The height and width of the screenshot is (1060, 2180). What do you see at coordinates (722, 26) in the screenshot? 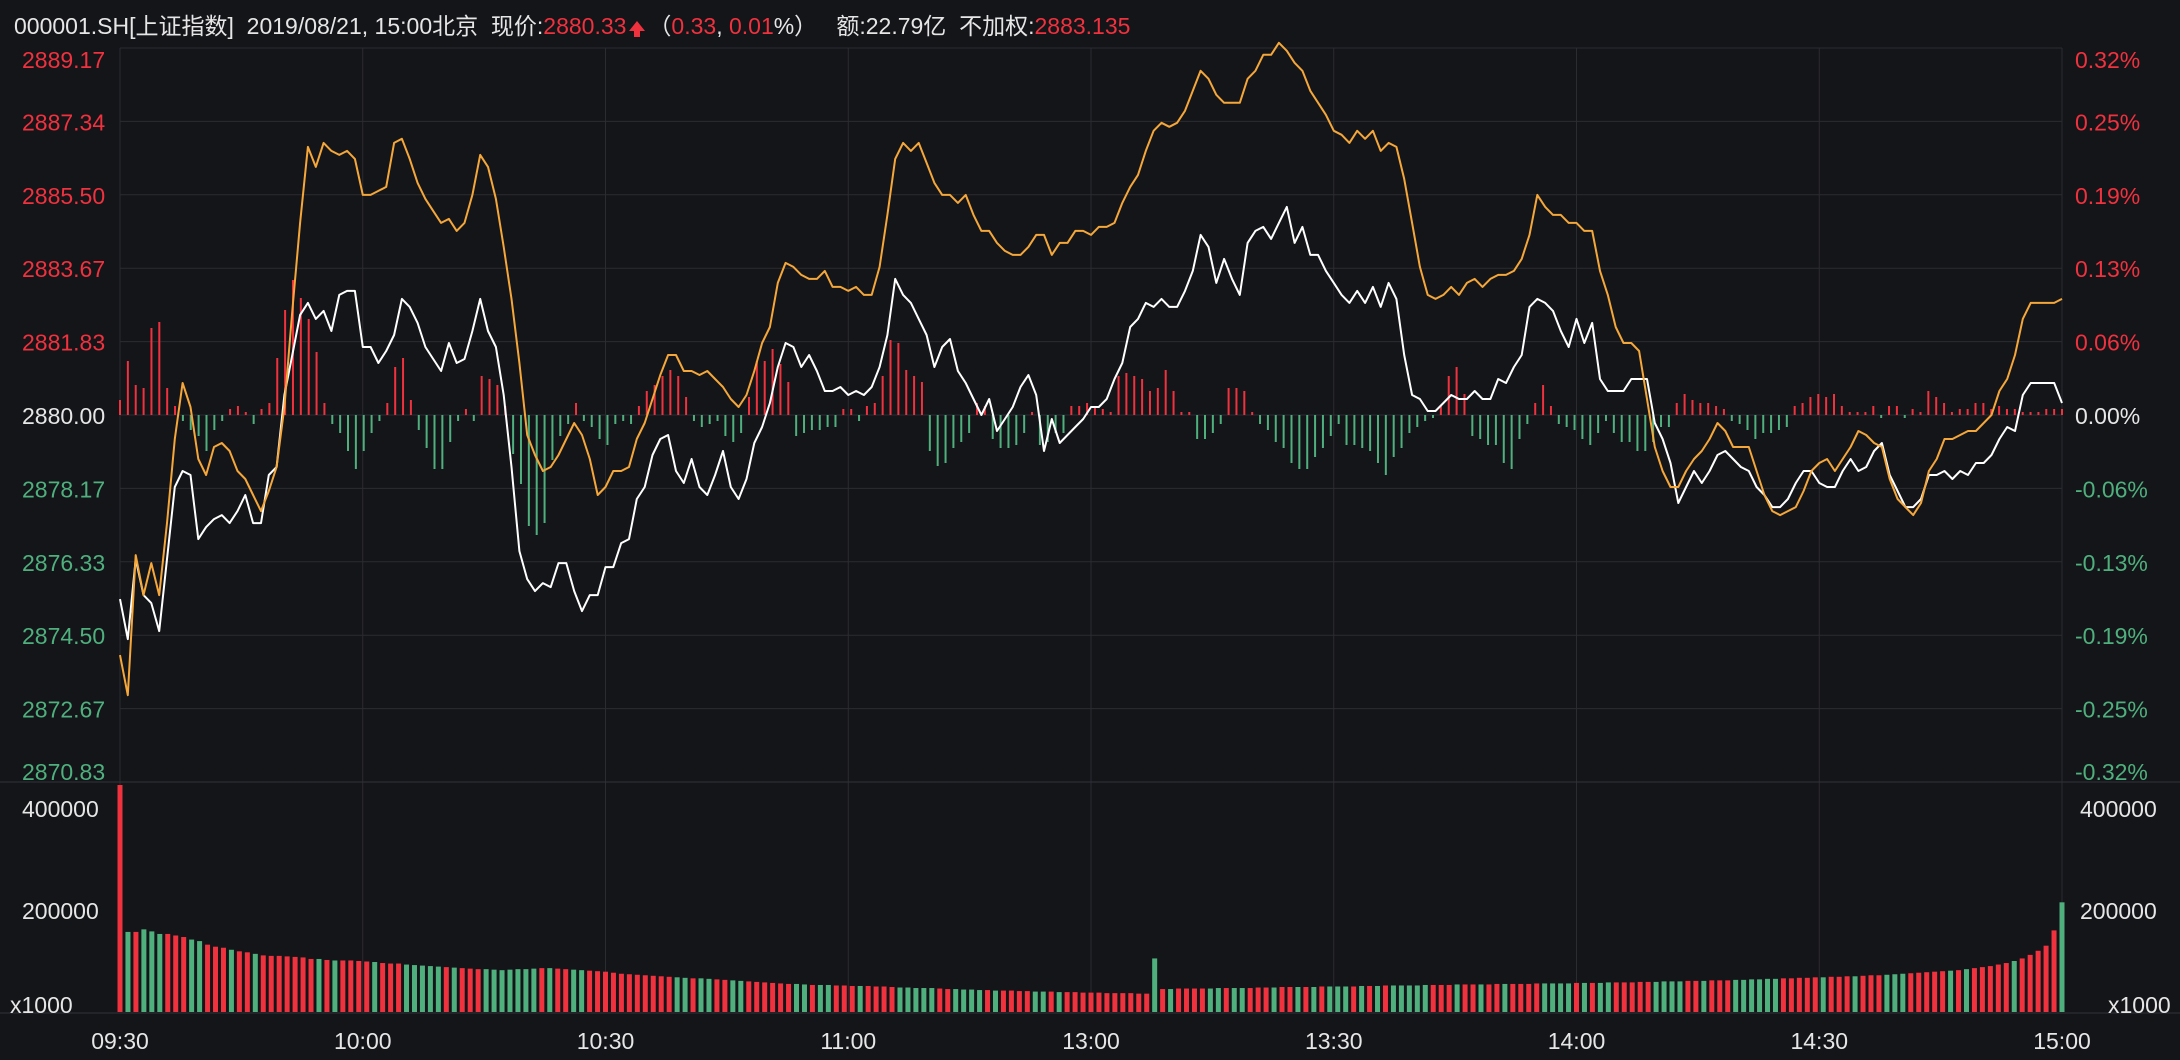
I see `comma-sep: ,` at bounding box center [722, 26].